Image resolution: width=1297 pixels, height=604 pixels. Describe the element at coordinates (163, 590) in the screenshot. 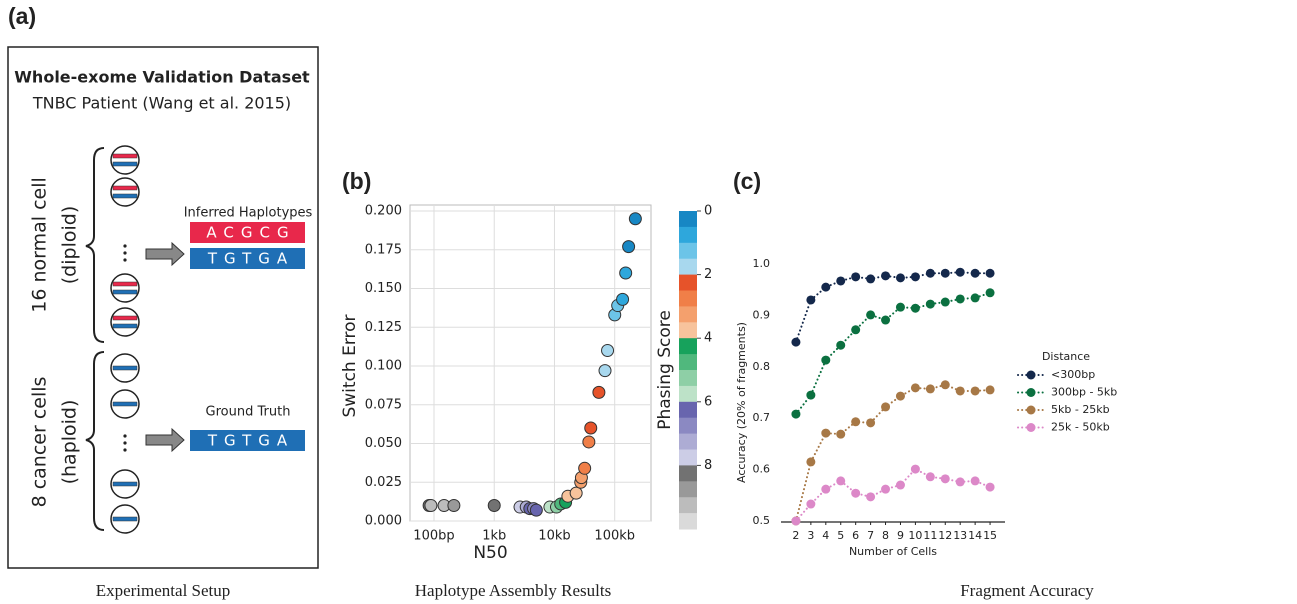

I see `caption: Experimental Setup` at that location.